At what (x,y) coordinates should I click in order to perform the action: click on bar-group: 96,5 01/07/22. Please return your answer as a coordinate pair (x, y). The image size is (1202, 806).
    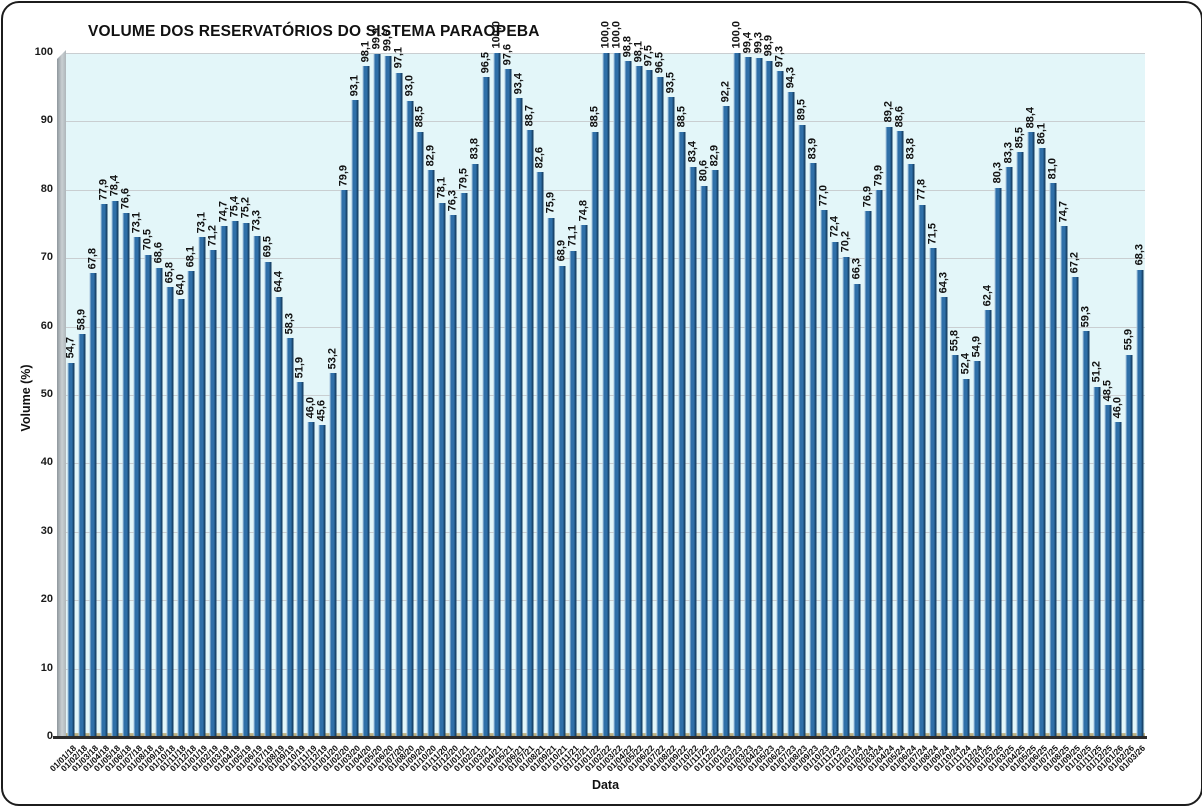
    Looking at the image, I should click on (652, 413).